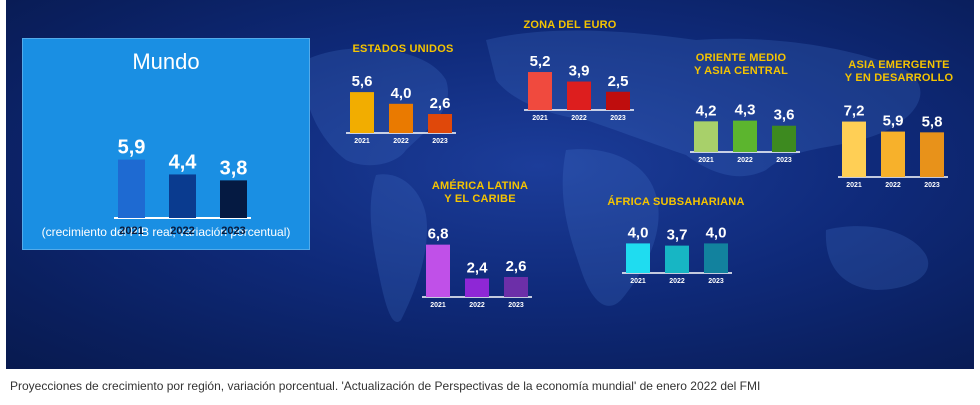 This screenshot has width=980, height=405. I want to click on mundo-bar-2021, so click(131, 188).